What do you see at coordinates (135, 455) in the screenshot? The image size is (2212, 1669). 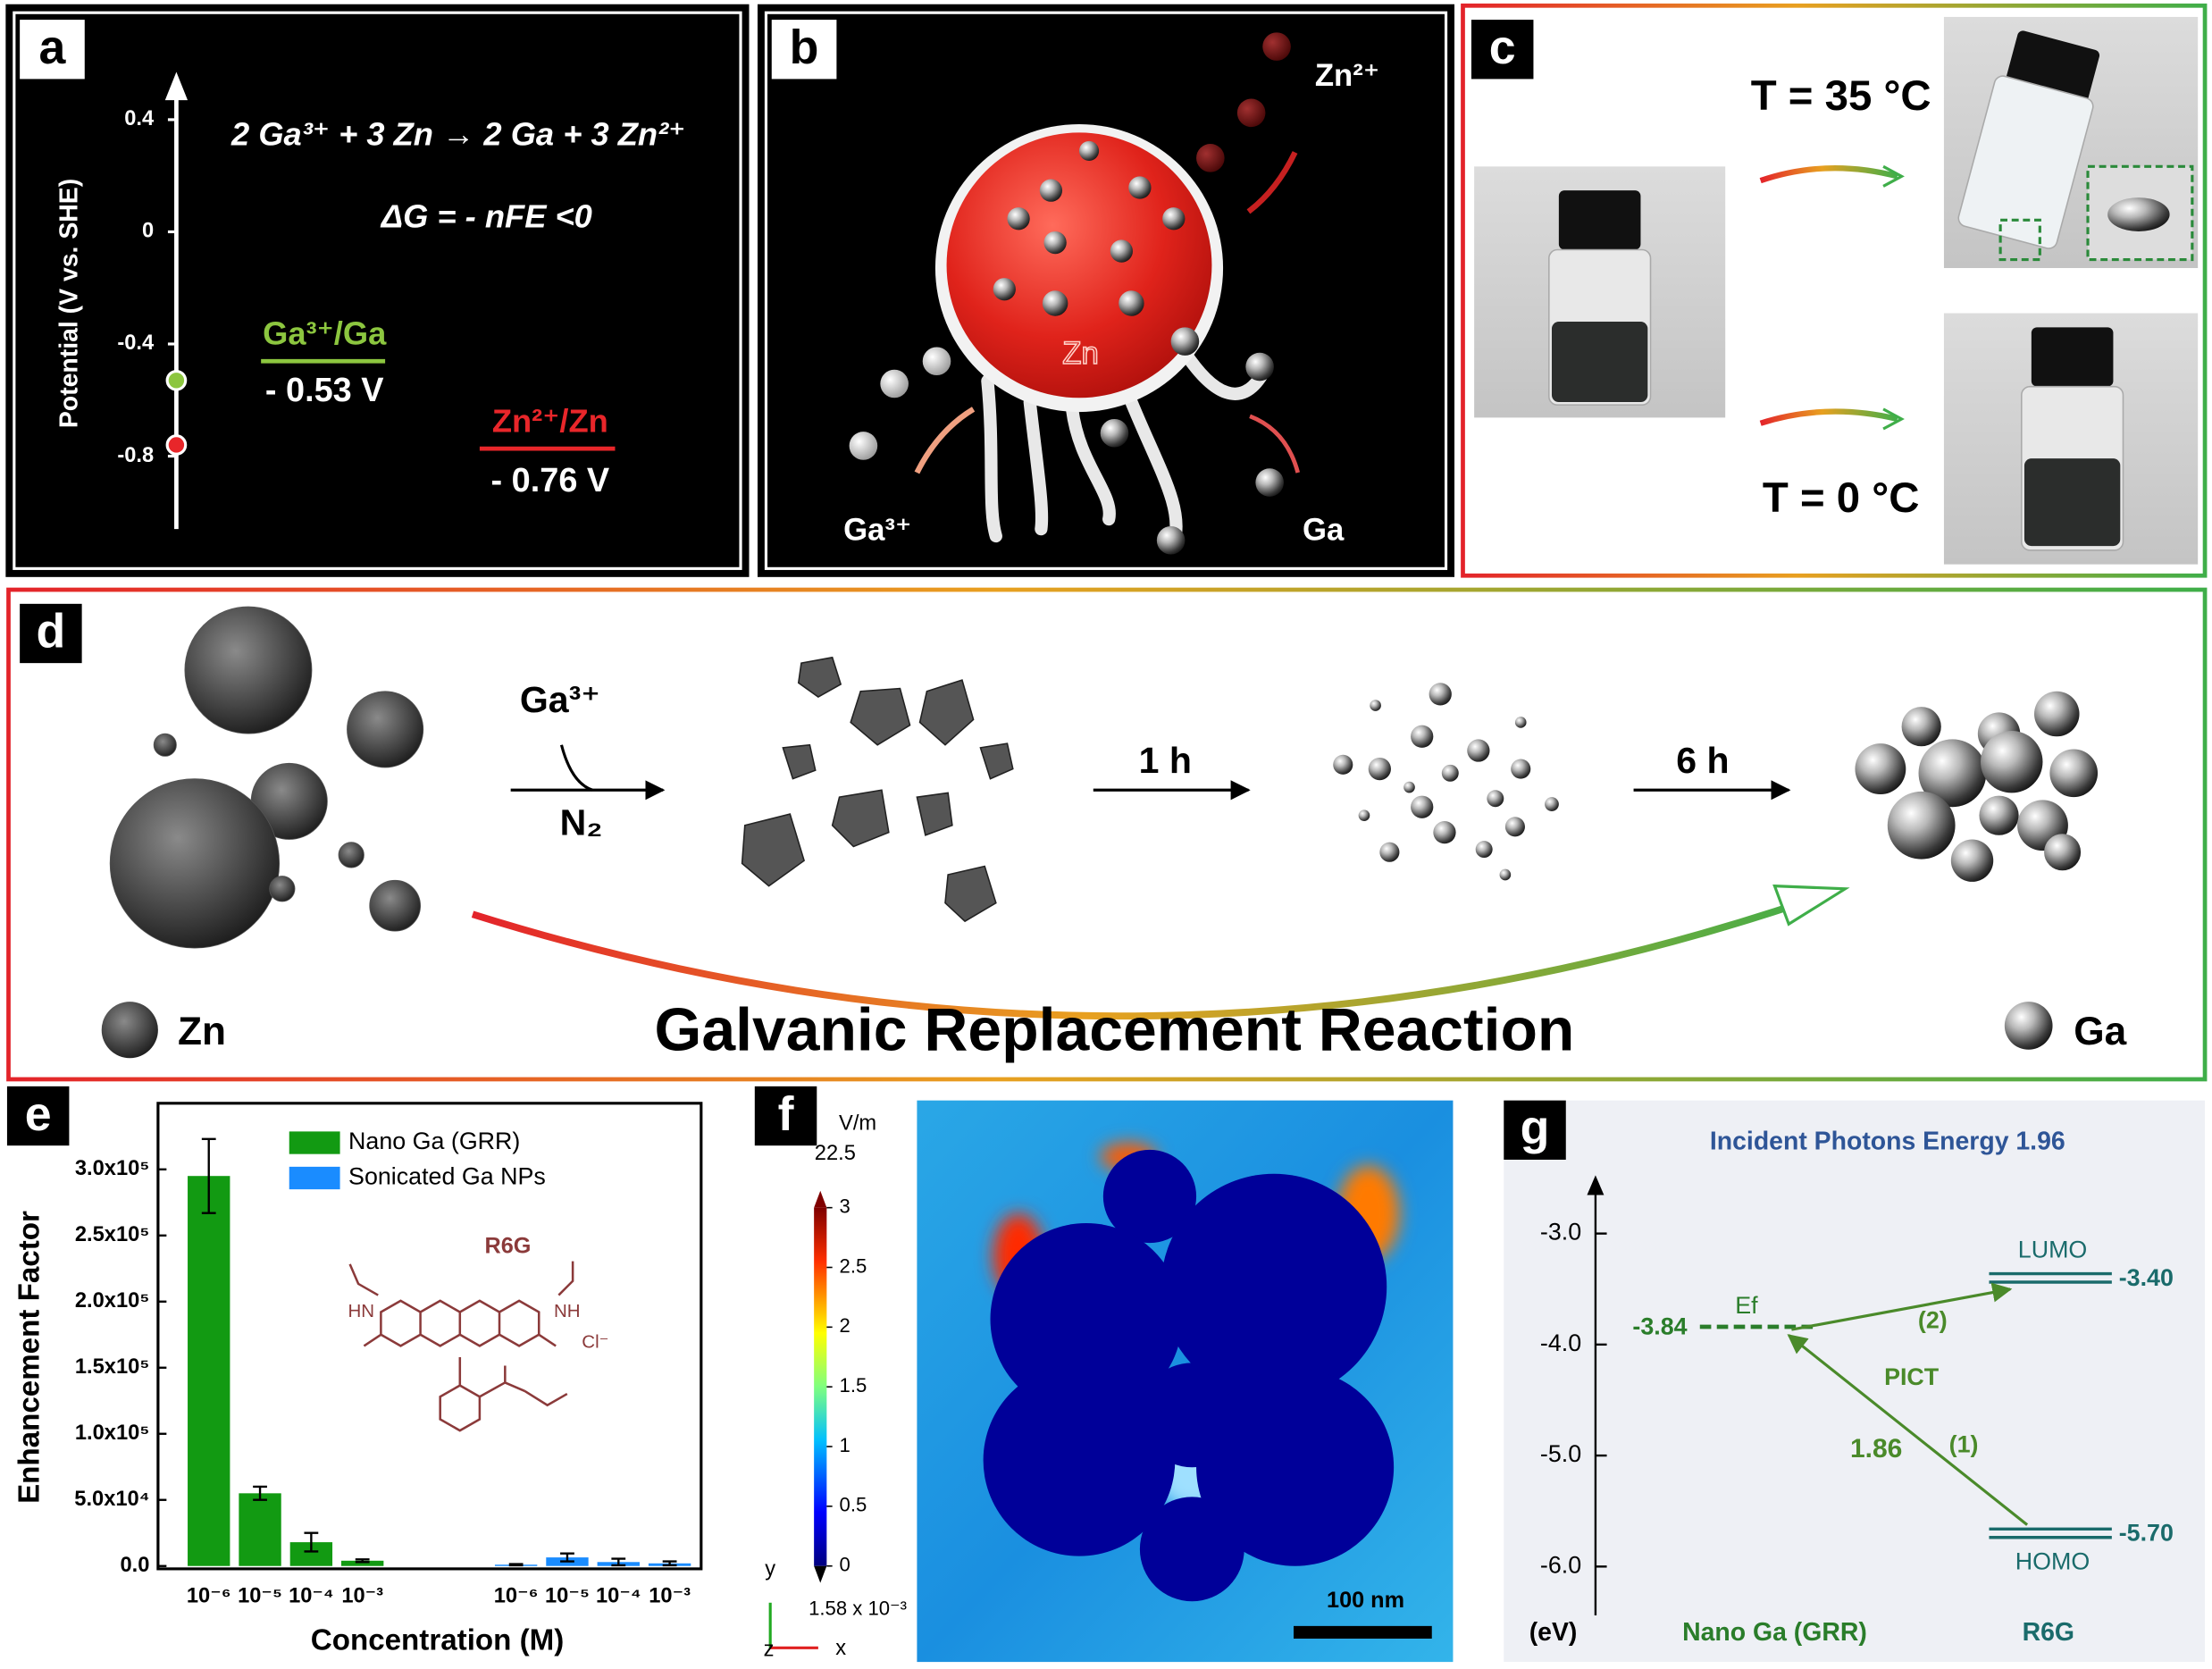 I see `y-tick-label: -0.8` at bounding box center [135, 455].